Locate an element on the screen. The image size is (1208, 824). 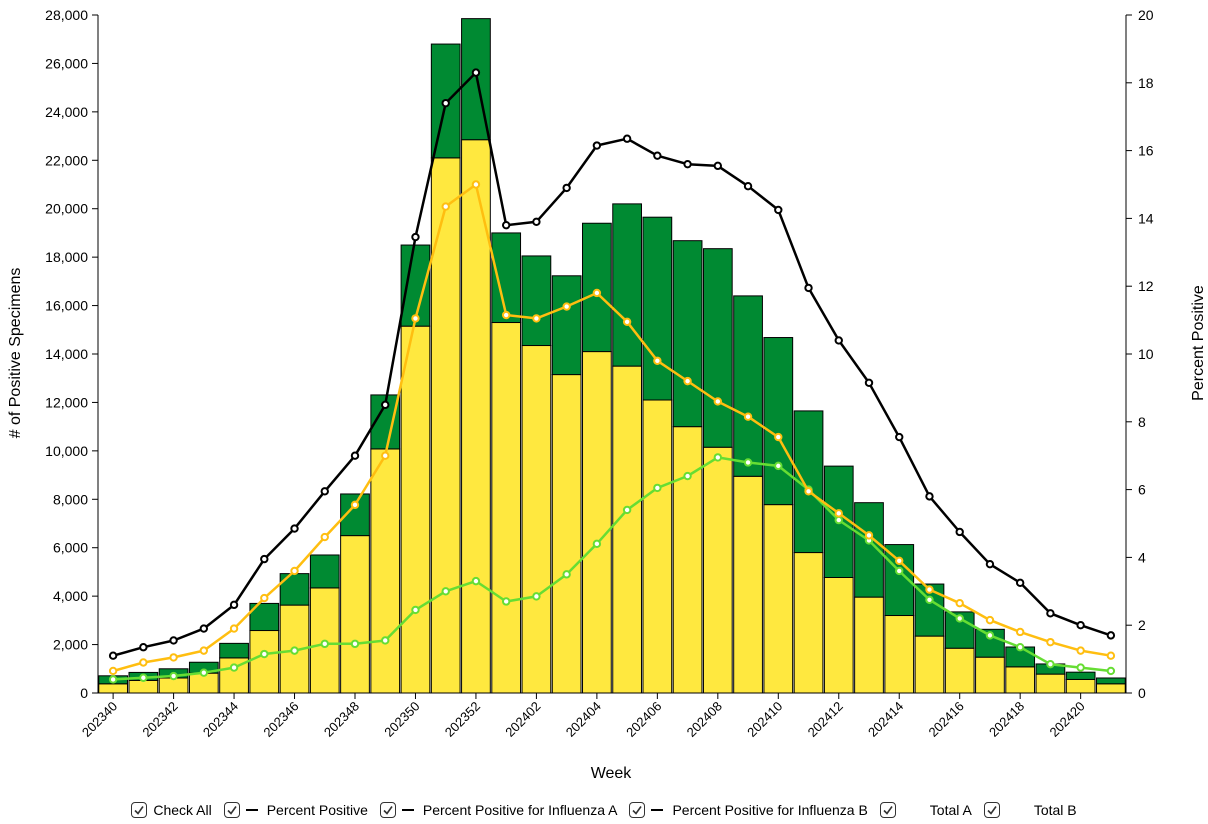
x-tick-label: 202342 is located at coordinates (159, 719).